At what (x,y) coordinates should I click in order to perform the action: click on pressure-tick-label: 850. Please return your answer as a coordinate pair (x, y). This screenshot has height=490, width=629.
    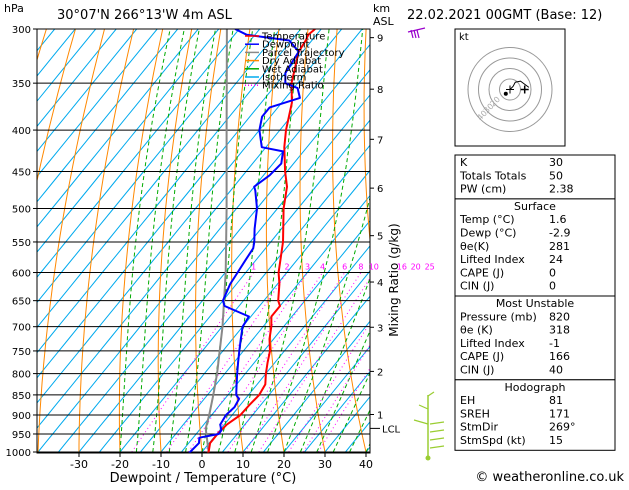
    Looking at the image, I should click on (21, 396).